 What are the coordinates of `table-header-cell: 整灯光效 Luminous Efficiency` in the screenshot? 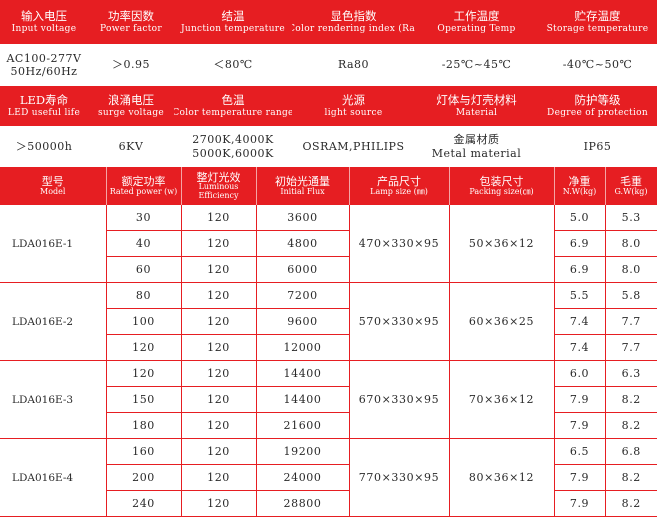 It's located at (219, 186).